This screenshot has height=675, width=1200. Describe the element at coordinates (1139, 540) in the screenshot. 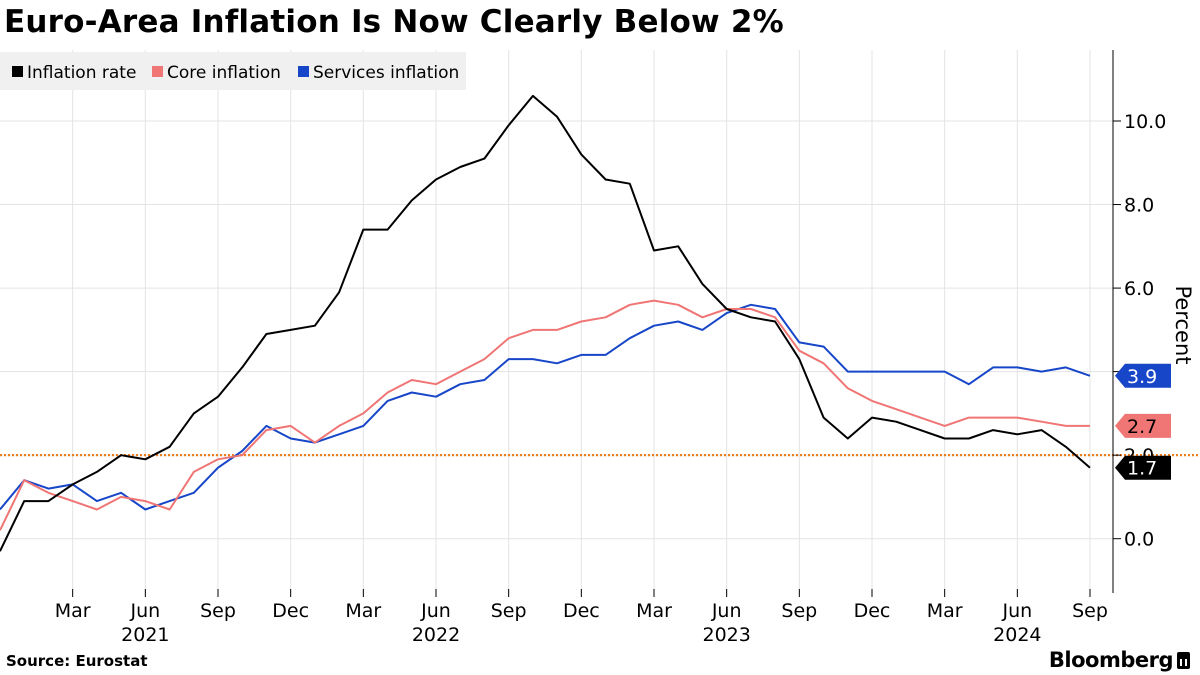

I see `y-tick-label: 0.0` at that location.